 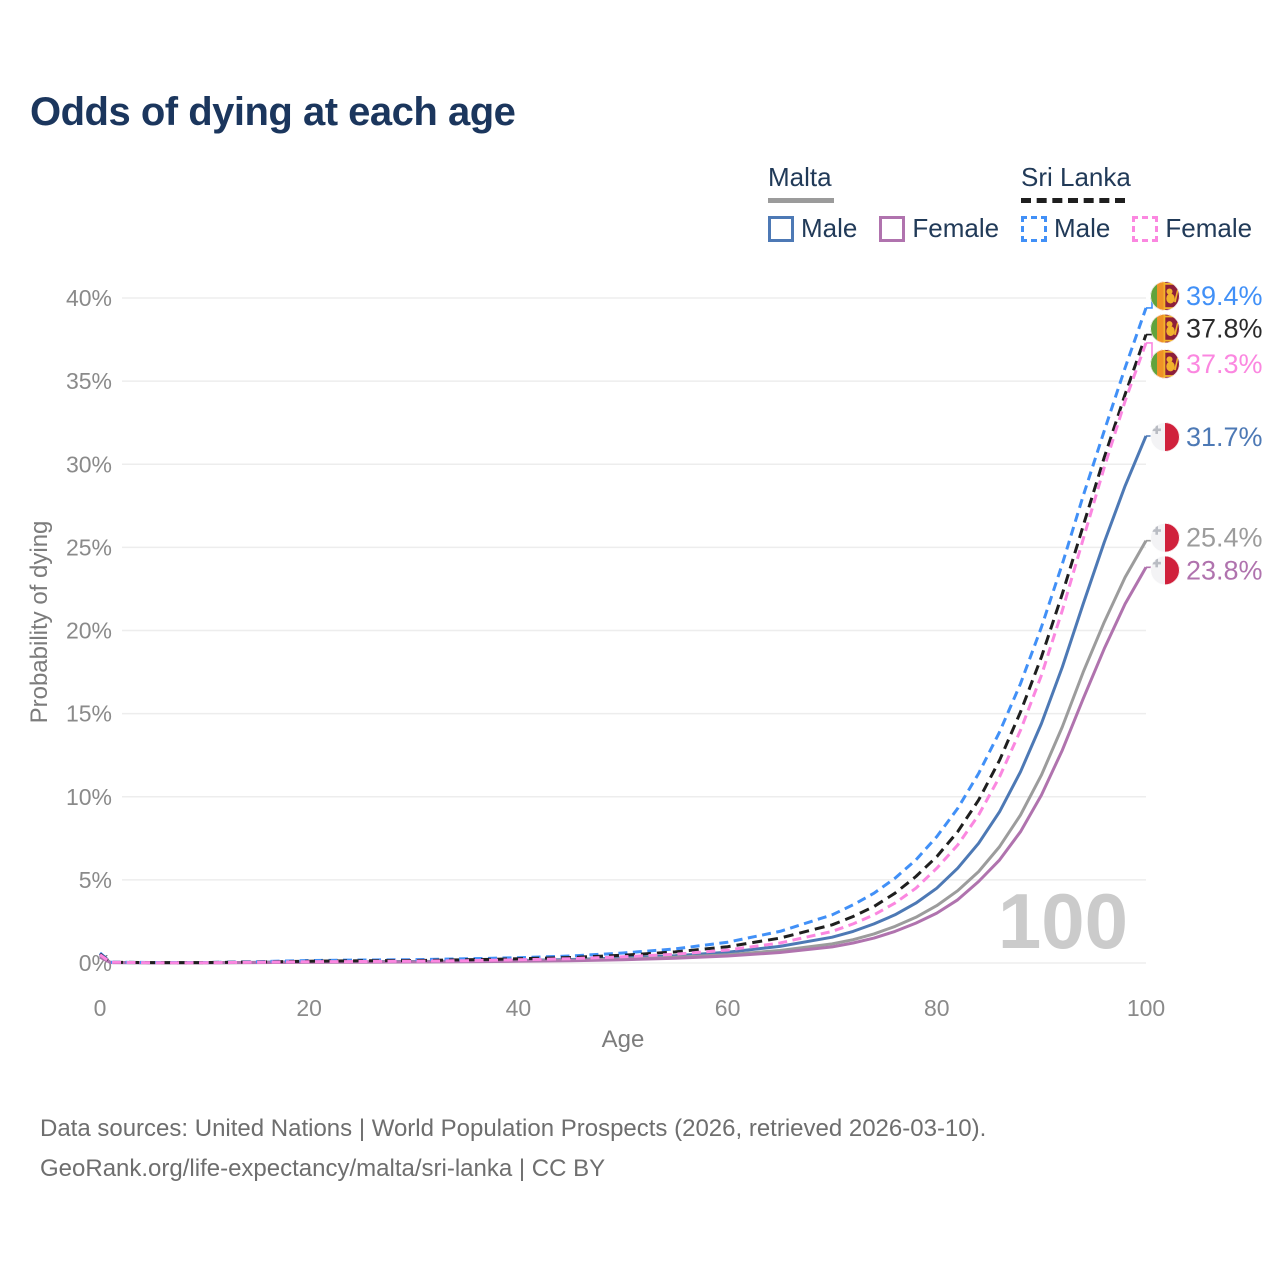 I want to click on y-tick-label: 20%, so click(x=89, y=631).